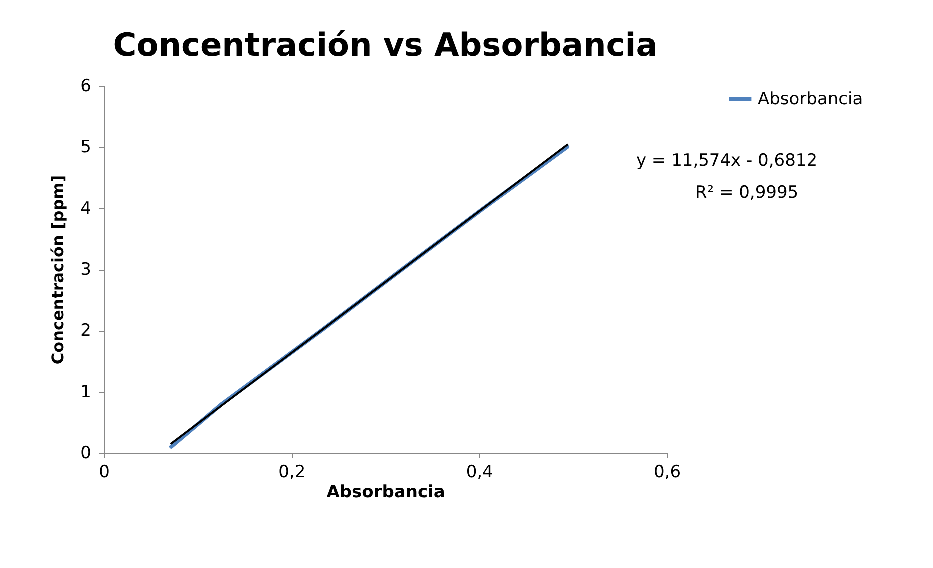 The height and width of the screenshot is (568, 933). I want to click on y-tick-label: 3, so click(86, 270).